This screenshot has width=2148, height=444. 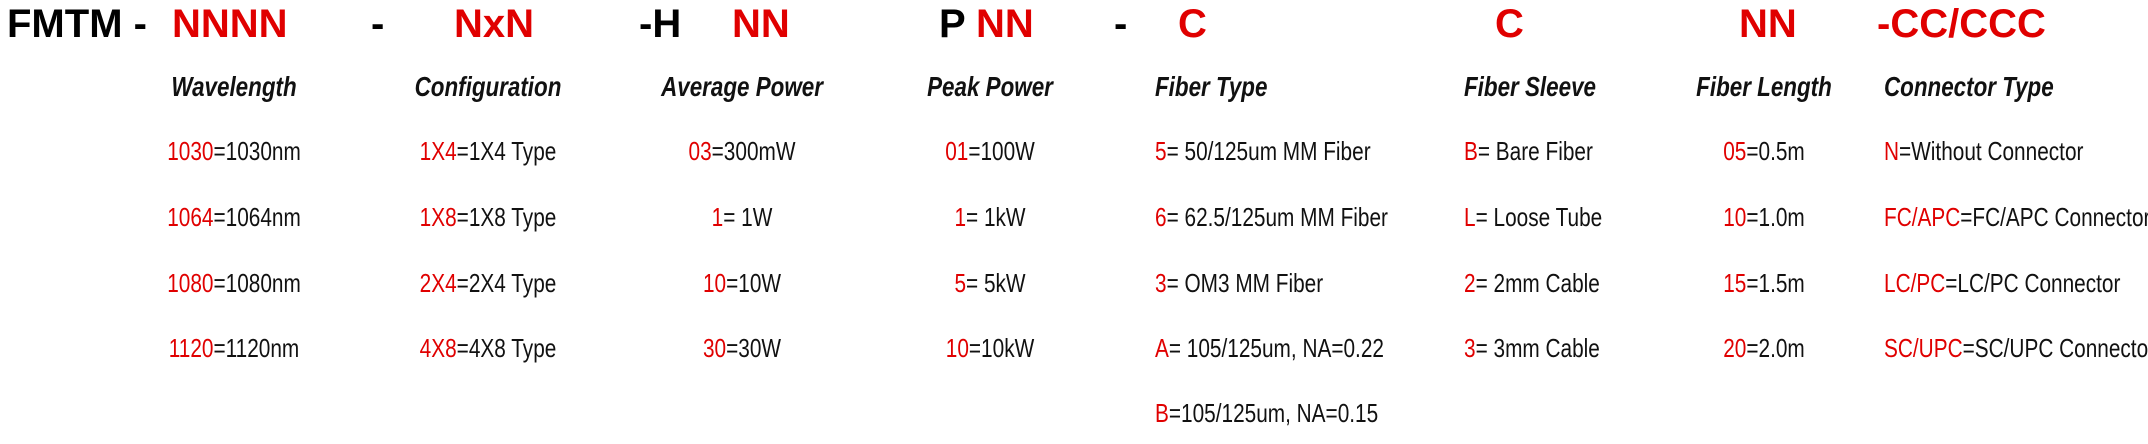 What do you see at coordinates (742, 86) in the screenshot?
I see `column-heading: Average Power` at bounding box center [742, 86].